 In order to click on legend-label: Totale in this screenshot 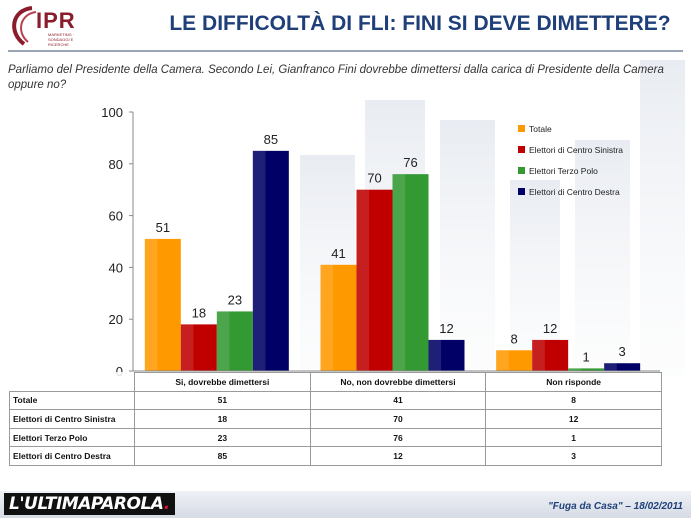, I will do `click(540, 128)`.